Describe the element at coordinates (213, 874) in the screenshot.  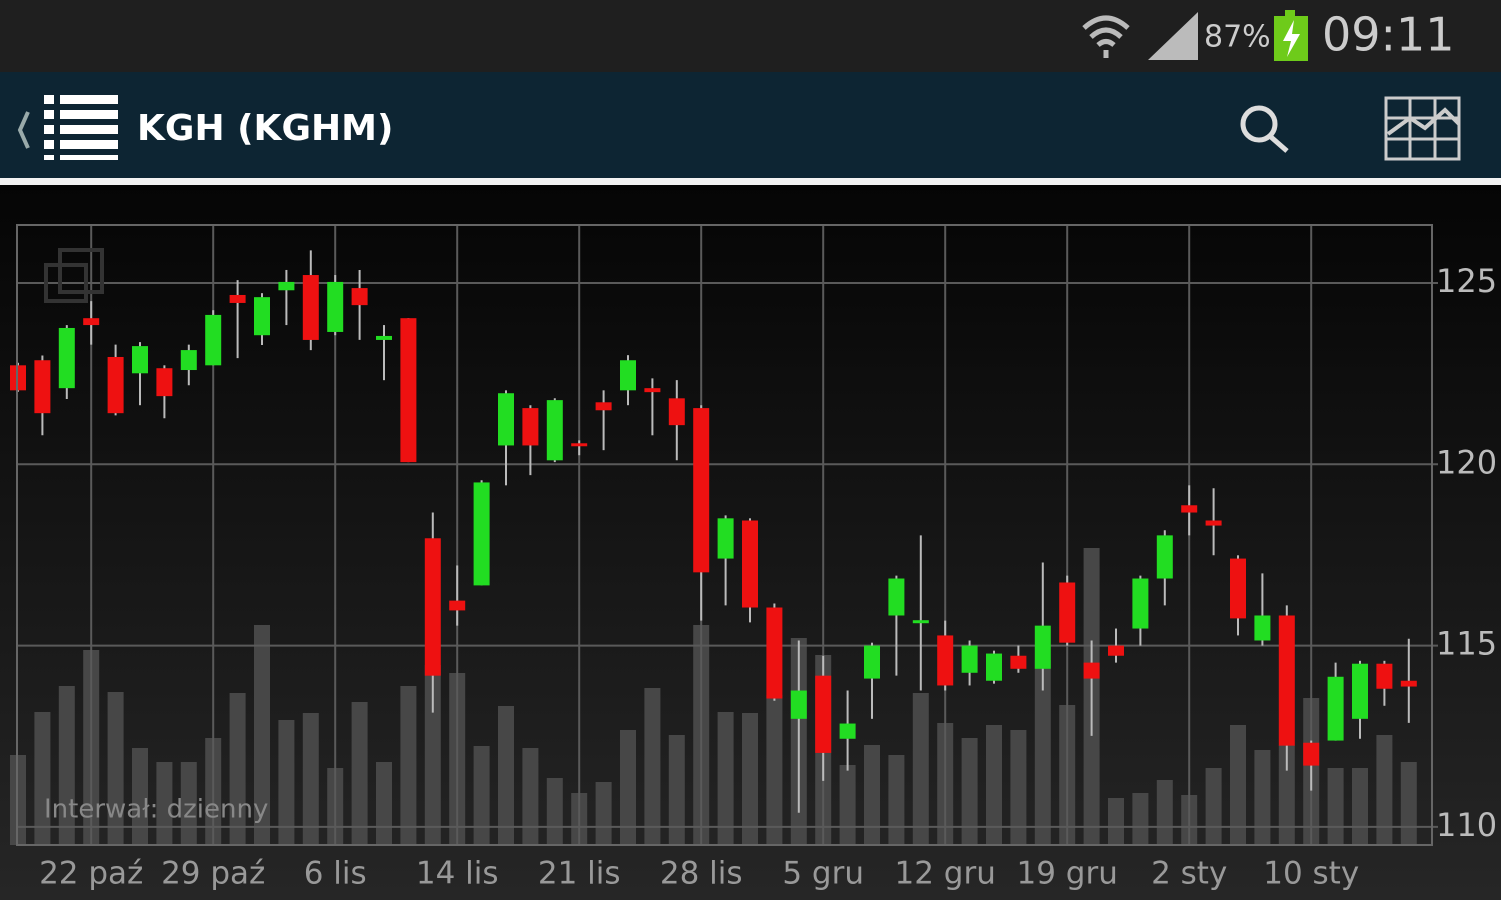
I see `x-tick-label: 29 paź` at that location.